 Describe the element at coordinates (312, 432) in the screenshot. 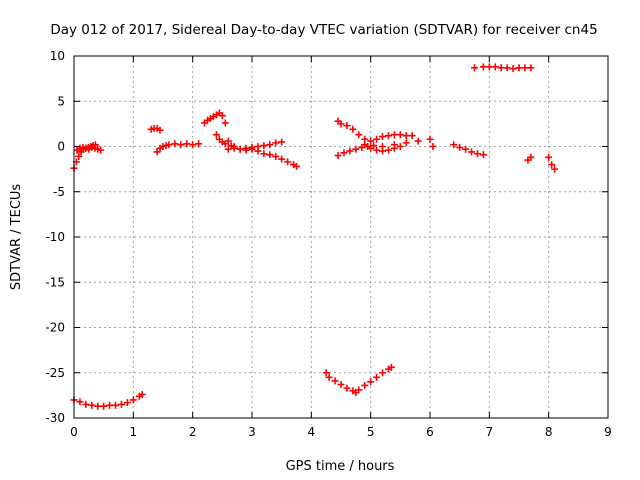

I see `x-tick-label: 4` at that location.